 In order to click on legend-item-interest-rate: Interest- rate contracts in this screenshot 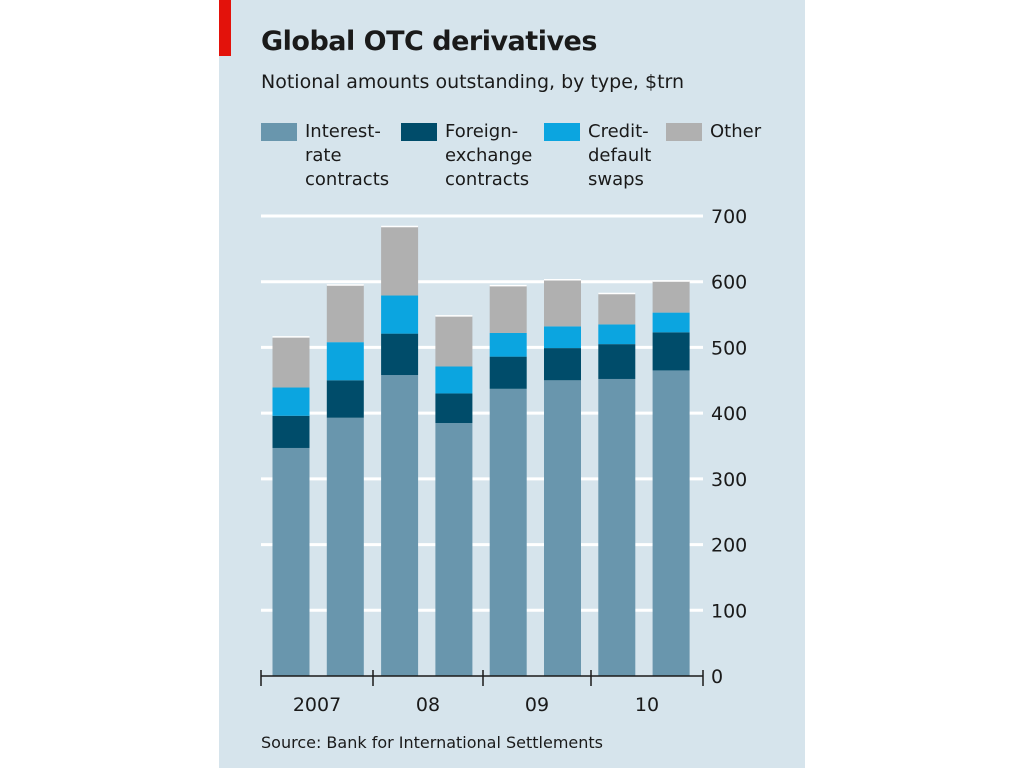, I will do `click(325, 156)`.